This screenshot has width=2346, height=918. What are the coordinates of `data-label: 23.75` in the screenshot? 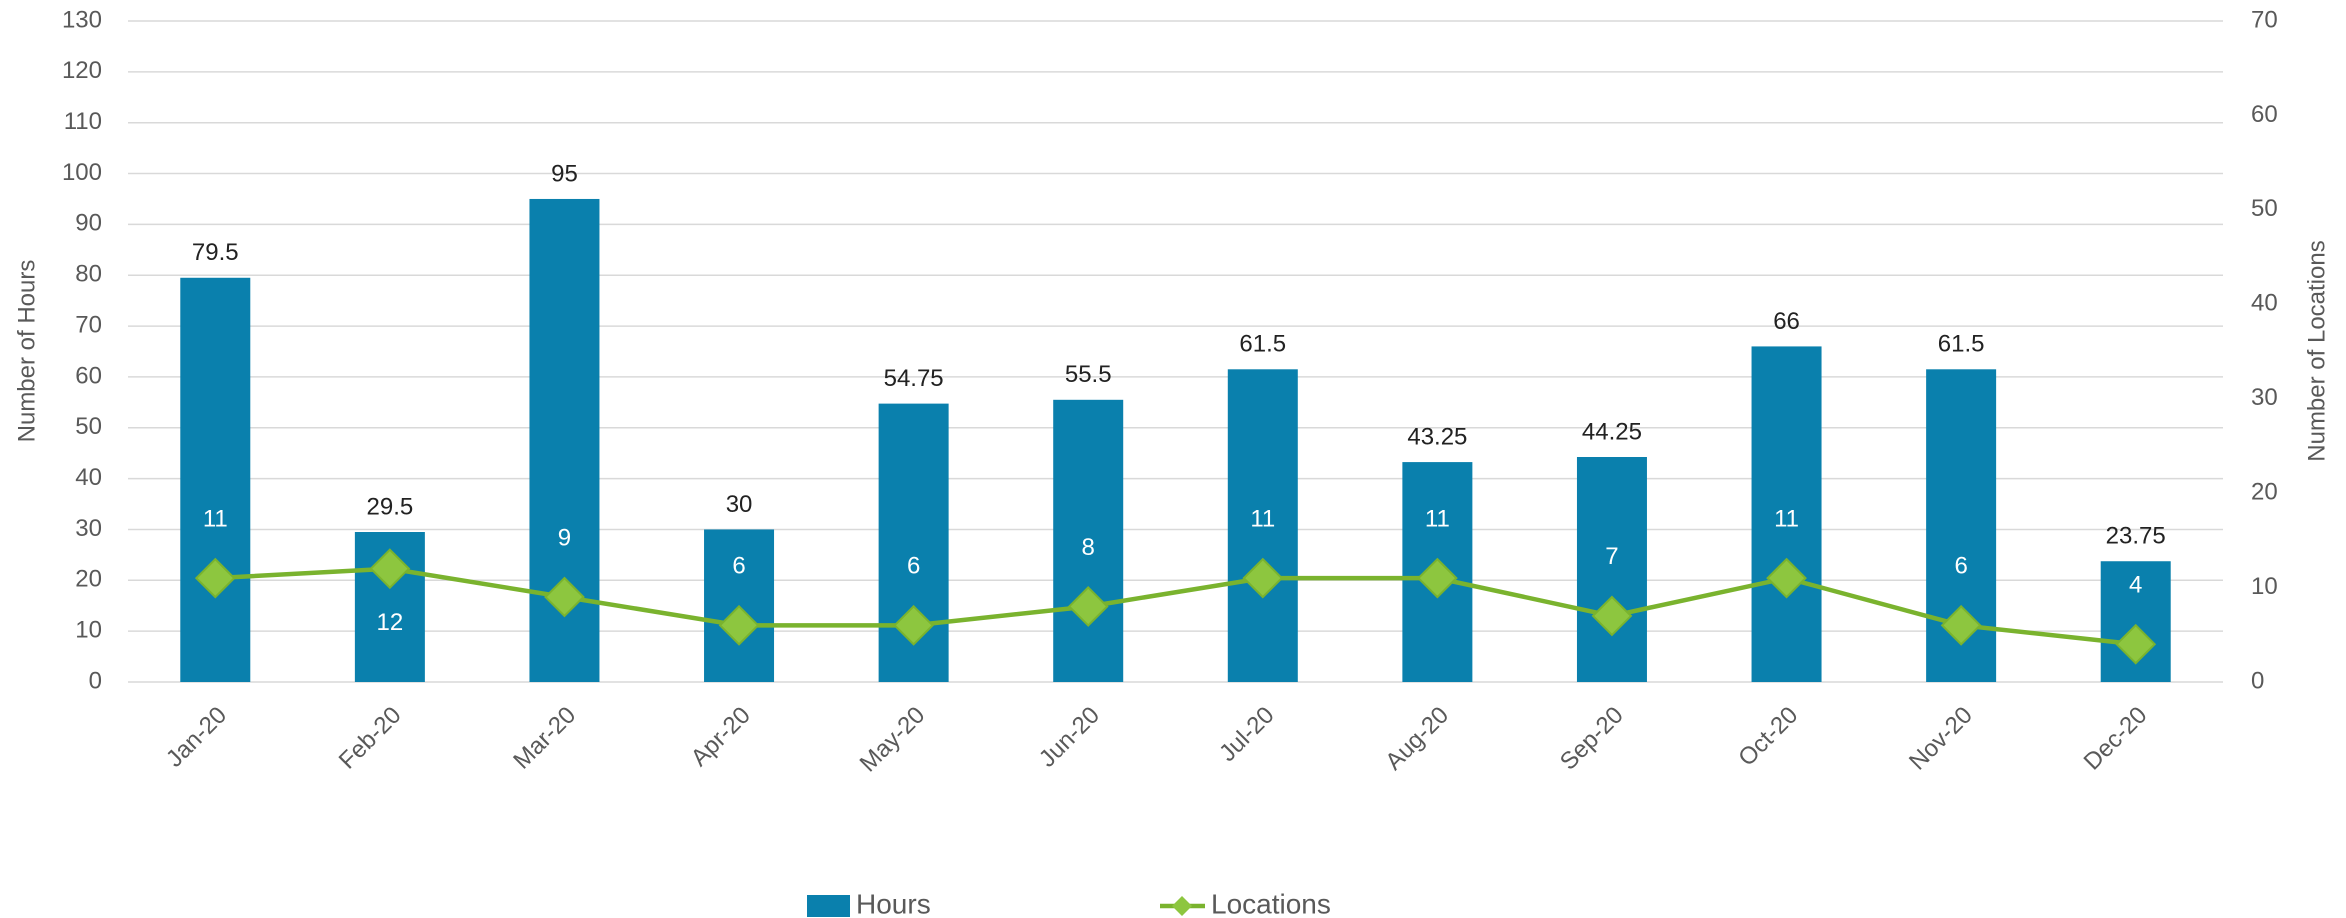 It's located at (2136, 536).